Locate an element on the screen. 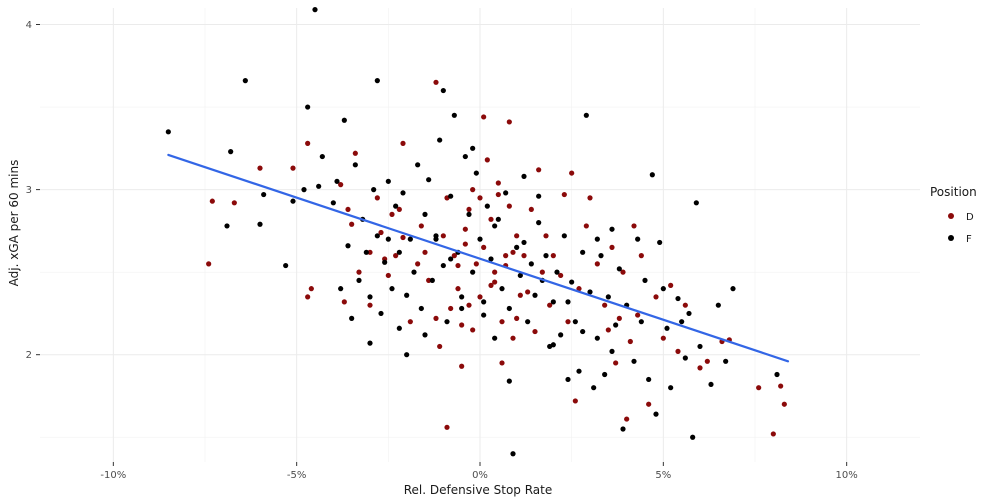  x-tick-label: 10% is located at coordinates (847, 475).